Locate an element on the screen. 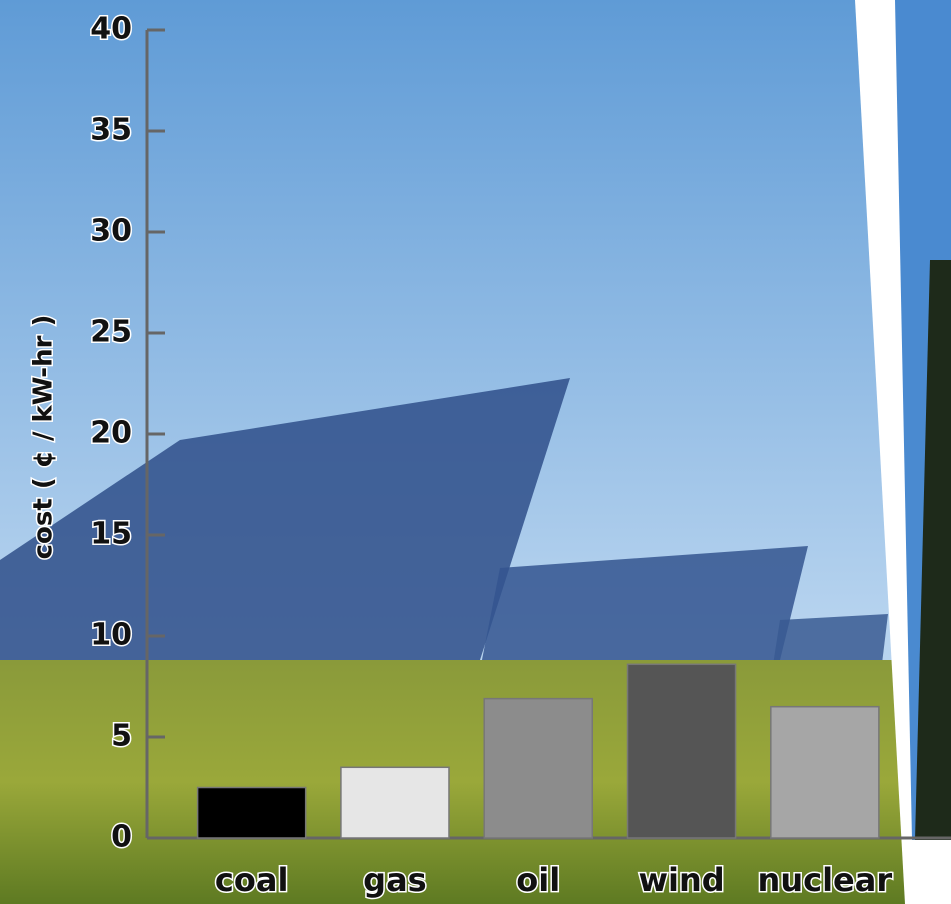 The height and width of the screenshot is (904, 951). y-tick-label: 5 is located at coordinates (121, 736).